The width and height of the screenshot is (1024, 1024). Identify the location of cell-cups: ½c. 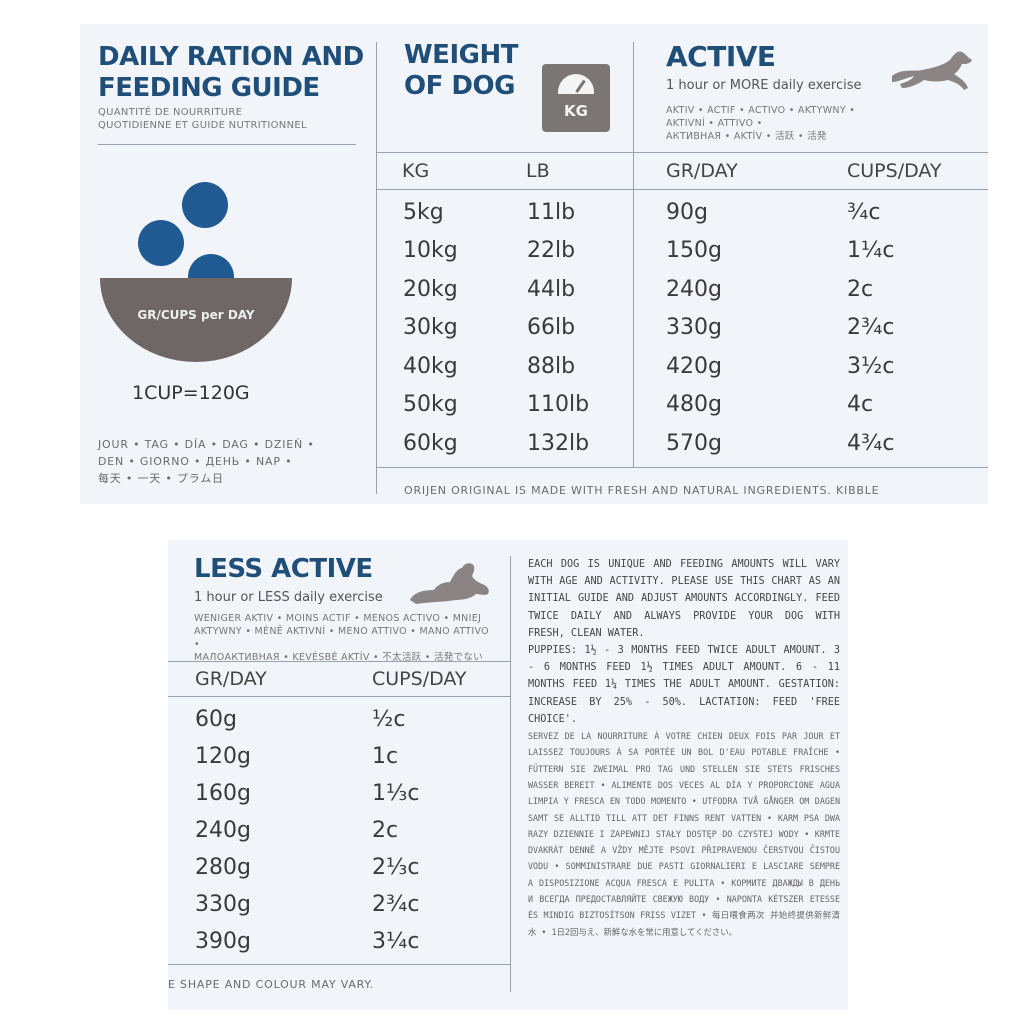
(389, 719).